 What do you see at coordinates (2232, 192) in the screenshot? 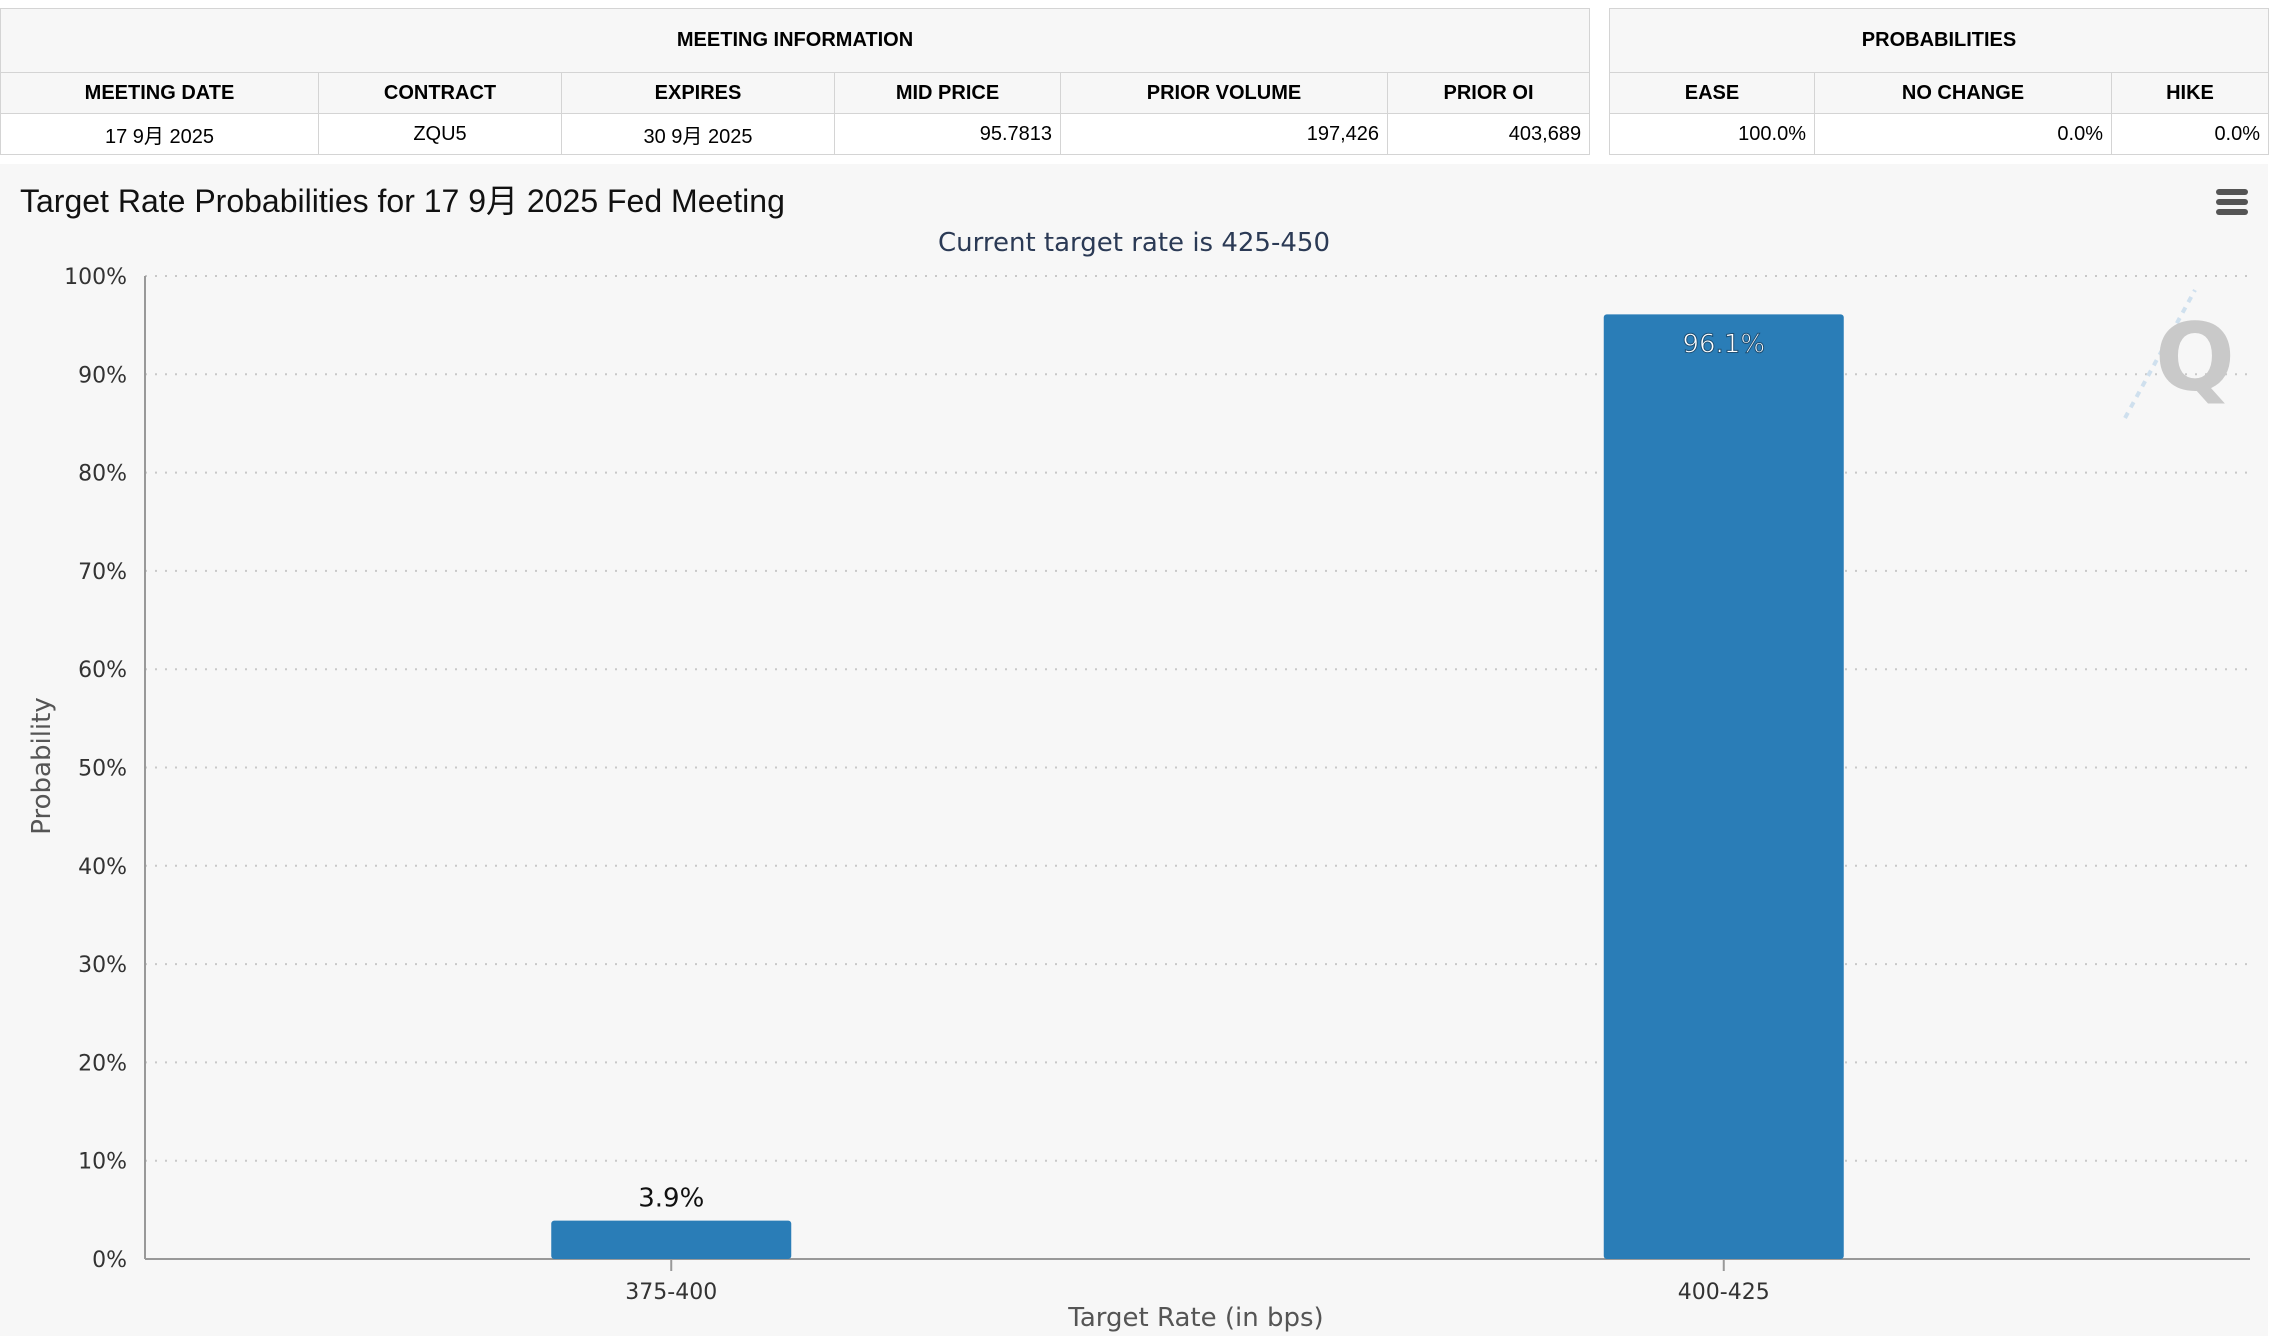
I see `hamburger-icon` at bounding box center [2232, 192].